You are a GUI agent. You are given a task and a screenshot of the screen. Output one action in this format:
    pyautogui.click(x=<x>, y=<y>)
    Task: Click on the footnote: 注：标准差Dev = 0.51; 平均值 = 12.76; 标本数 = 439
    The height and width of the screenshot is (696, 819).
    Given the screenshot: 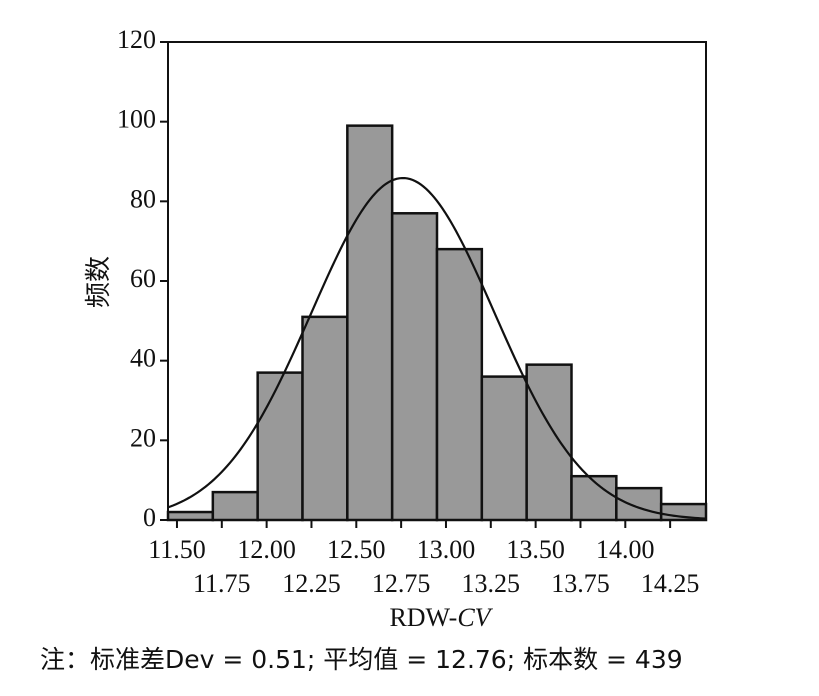 What is the action you would take?
    pyautogui.click(x=361, y=659)
    